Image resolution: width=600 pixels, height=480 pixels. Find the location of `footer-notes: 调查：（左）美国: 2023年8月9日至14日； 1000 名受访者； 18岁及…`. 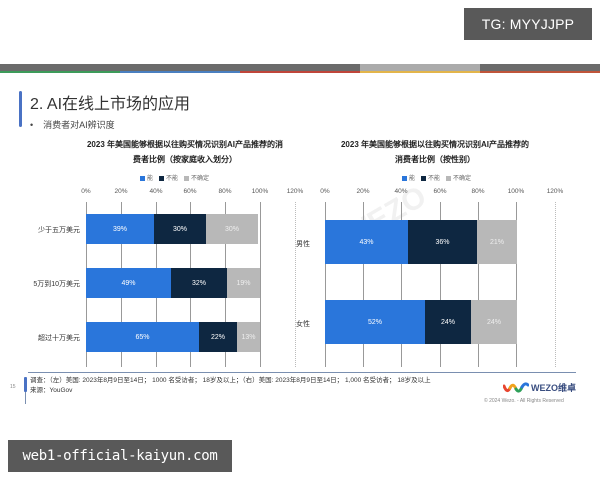

footer-notes: 调查：（左）美国: 2023年8月9日至14日； 1000 名受访者； 18岁及… is located at coordinates (230, 386).